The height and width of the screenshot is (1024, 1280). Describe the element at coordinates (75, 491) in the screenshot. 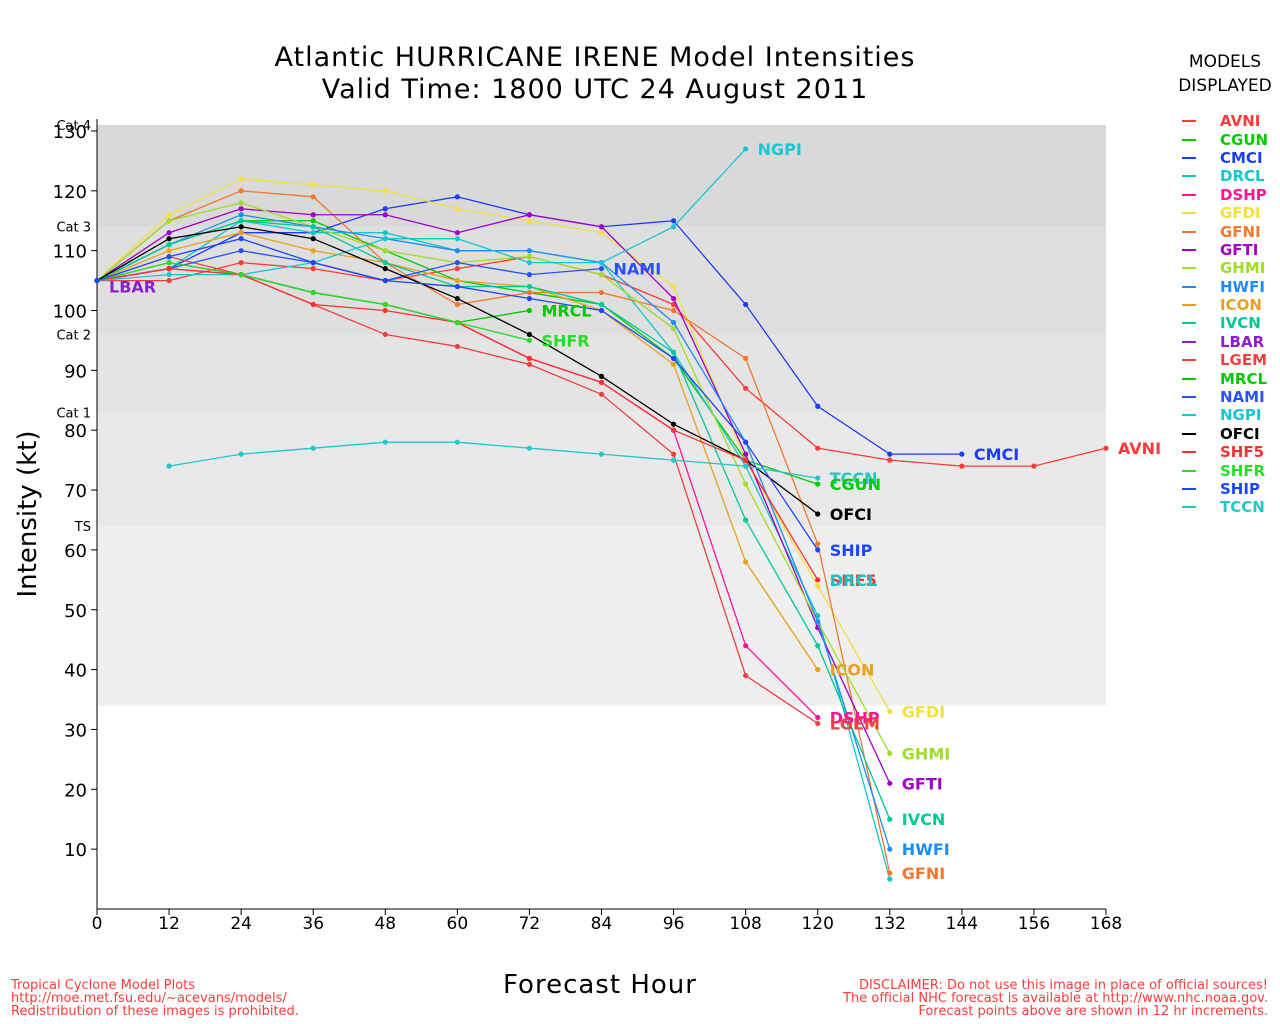

I see `y-tick-label: 70` at that location.